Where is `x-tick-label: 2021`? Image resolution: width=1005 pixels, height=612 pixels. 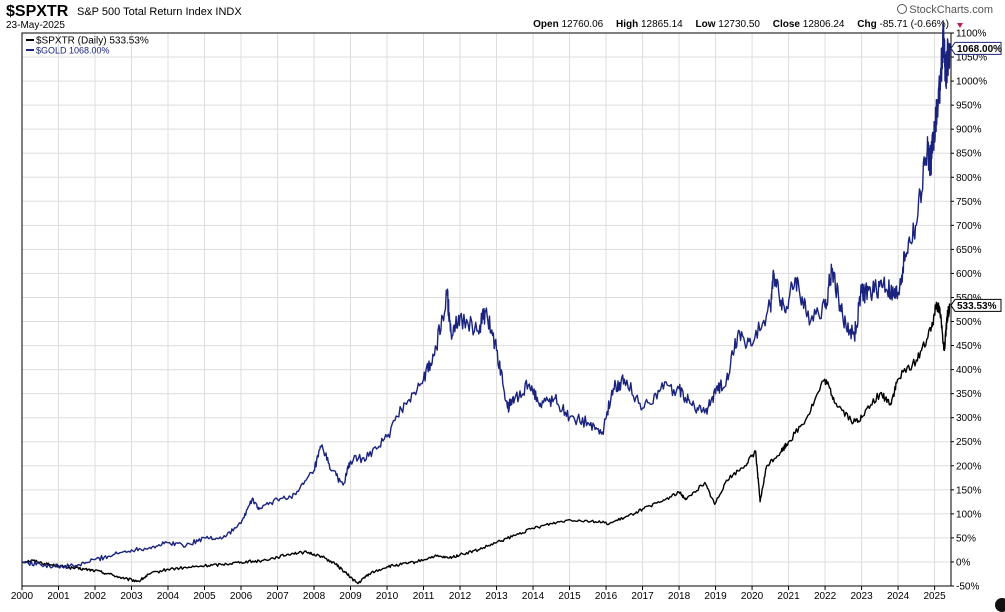
x-tick-label: 2021 is located at coordinates (788, 596).